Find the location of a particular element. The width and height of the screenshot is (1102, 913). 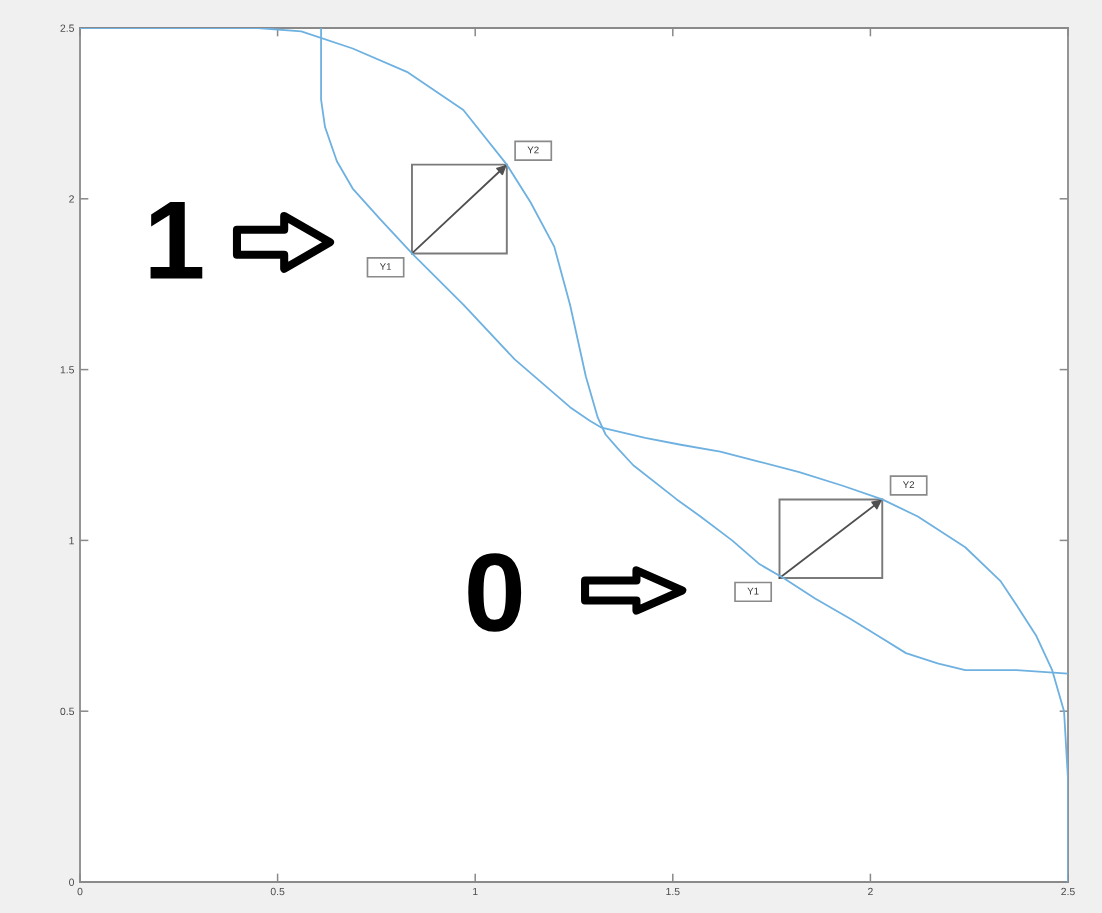

x-tick-label: 1 is located at coordinates (475, 891).